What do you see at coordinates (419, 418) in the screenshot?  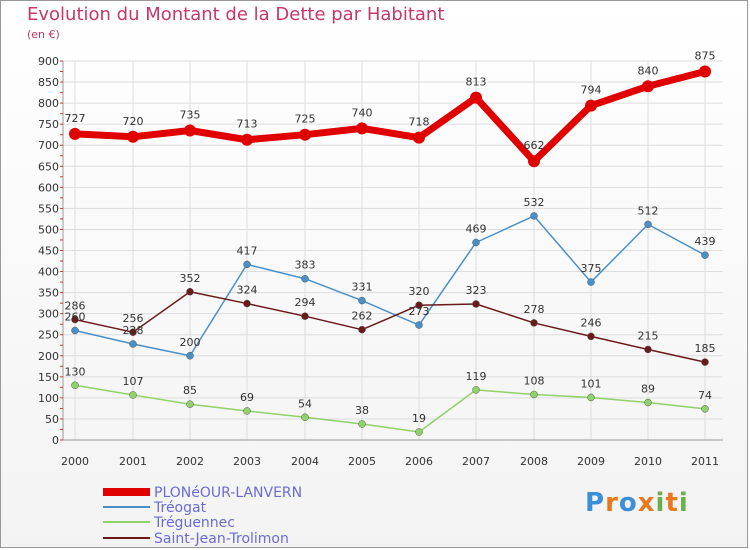 I see `data-label: 19` at bounding box center [419, 418].